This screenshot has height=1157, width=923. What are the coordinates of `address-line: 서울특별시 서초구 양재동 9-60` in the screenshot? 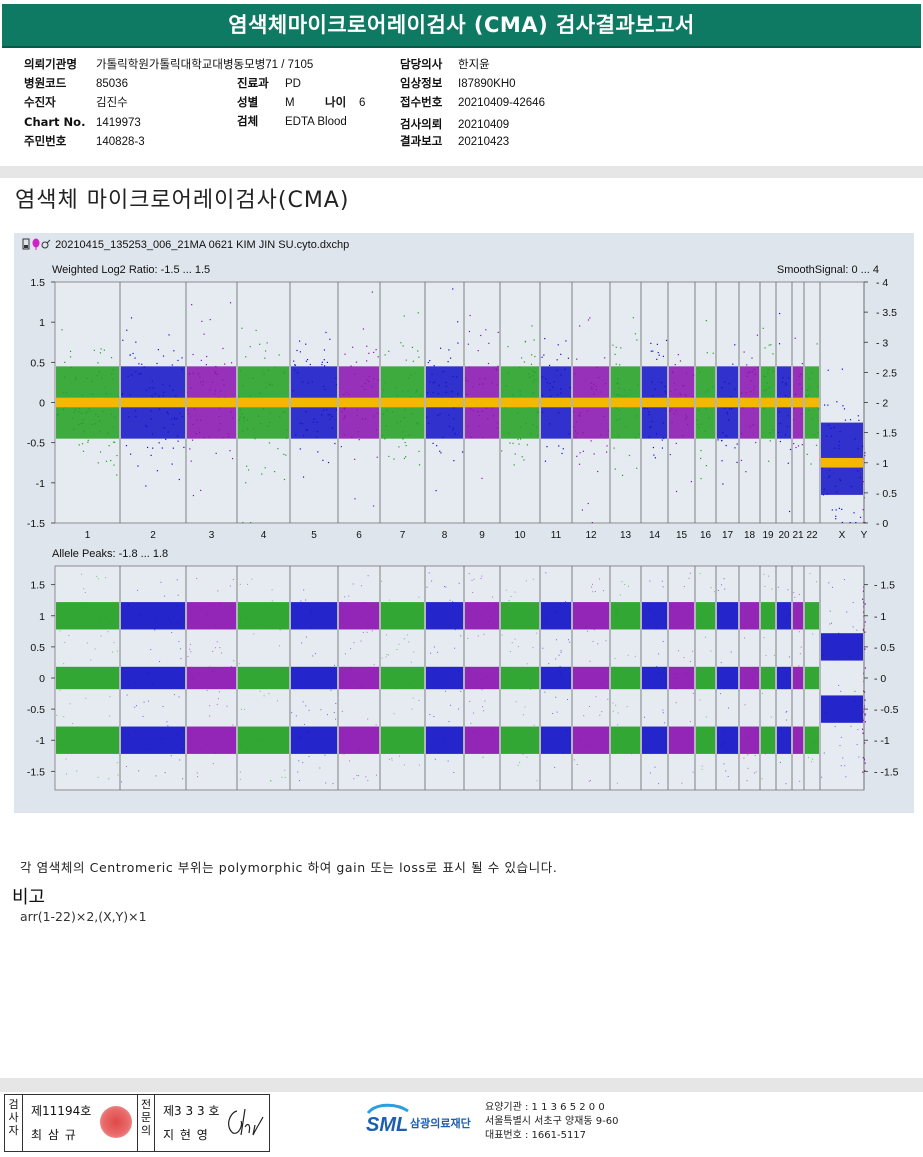 It's located at (552, 1121).